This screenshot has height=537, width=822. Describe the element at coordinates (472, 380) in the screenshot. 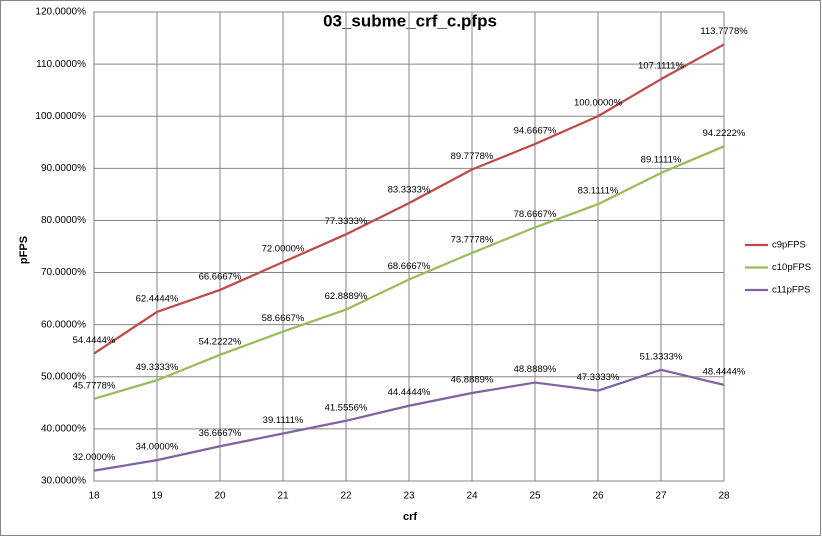

I see `data-label: 46.8889%` at that location.